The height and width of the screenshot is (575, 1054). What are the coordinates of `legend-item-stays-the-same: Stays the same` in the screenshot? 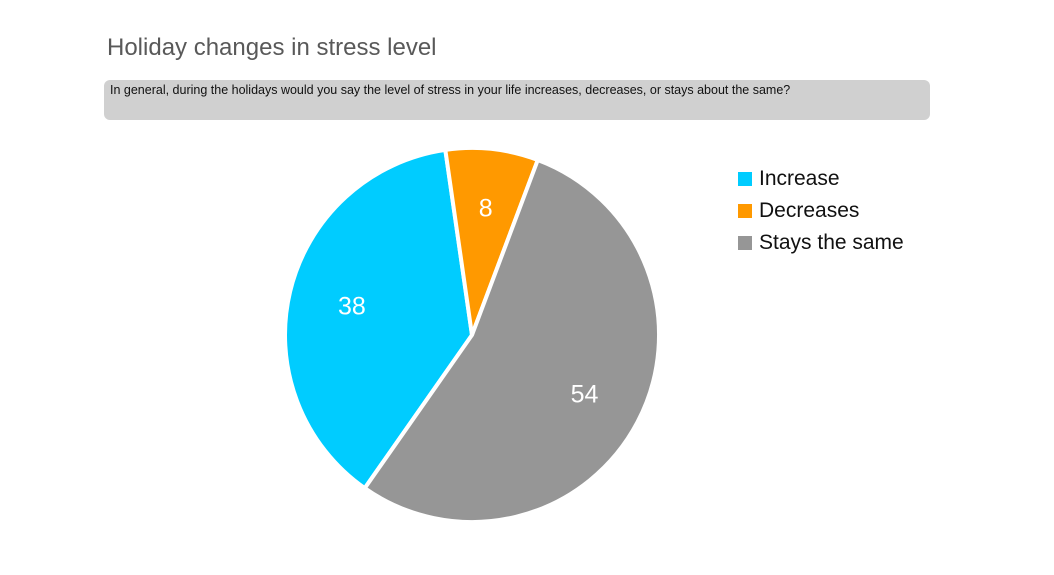 It's located at (821, 243).